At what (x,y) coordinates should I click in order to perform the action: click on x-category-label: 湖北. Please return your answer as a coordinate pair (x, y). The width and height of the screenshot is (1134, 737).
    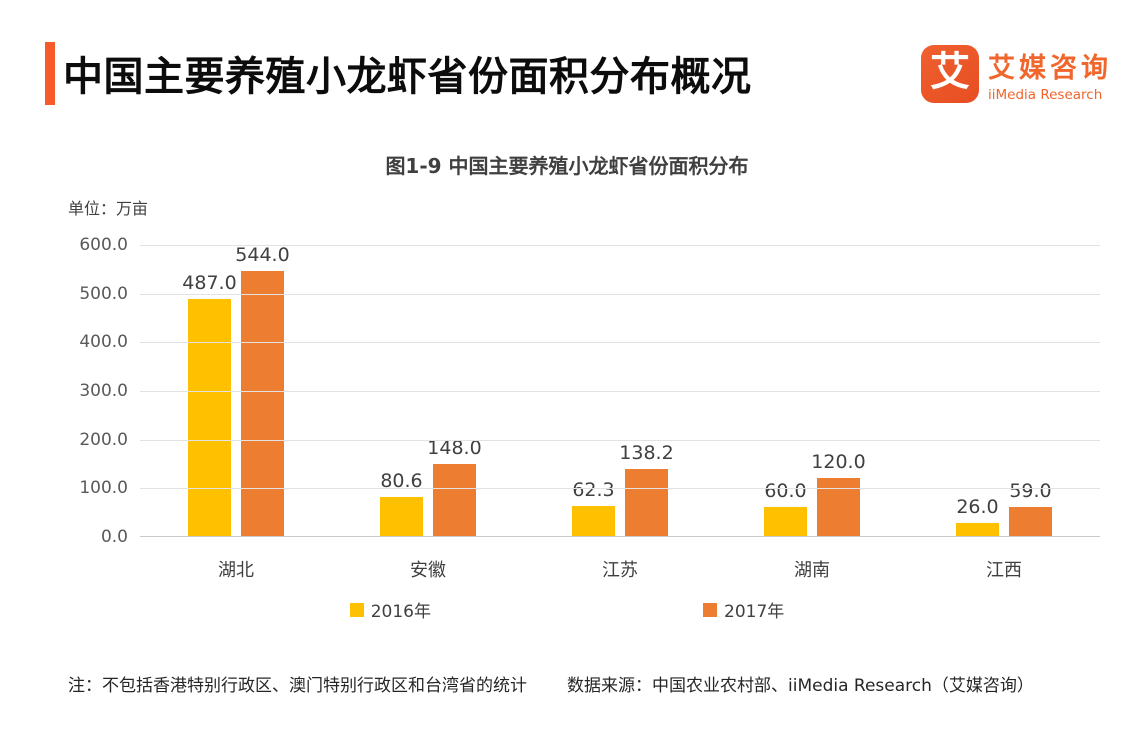
    Looking at the image, I should click on (236, 570).